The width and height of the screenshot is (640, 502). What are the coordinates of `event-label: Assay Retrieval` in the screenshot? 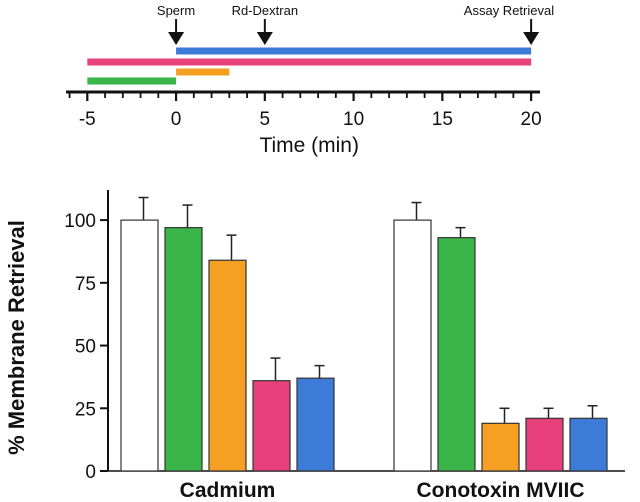 It's located at (509, 10).